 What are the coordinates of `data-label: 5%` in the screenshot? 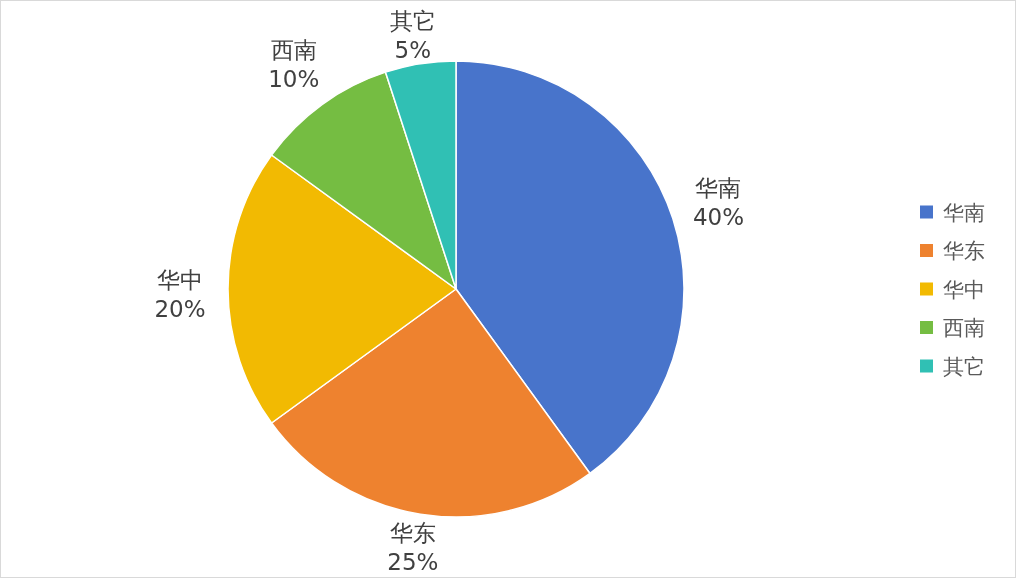 It's located at (413, 50).